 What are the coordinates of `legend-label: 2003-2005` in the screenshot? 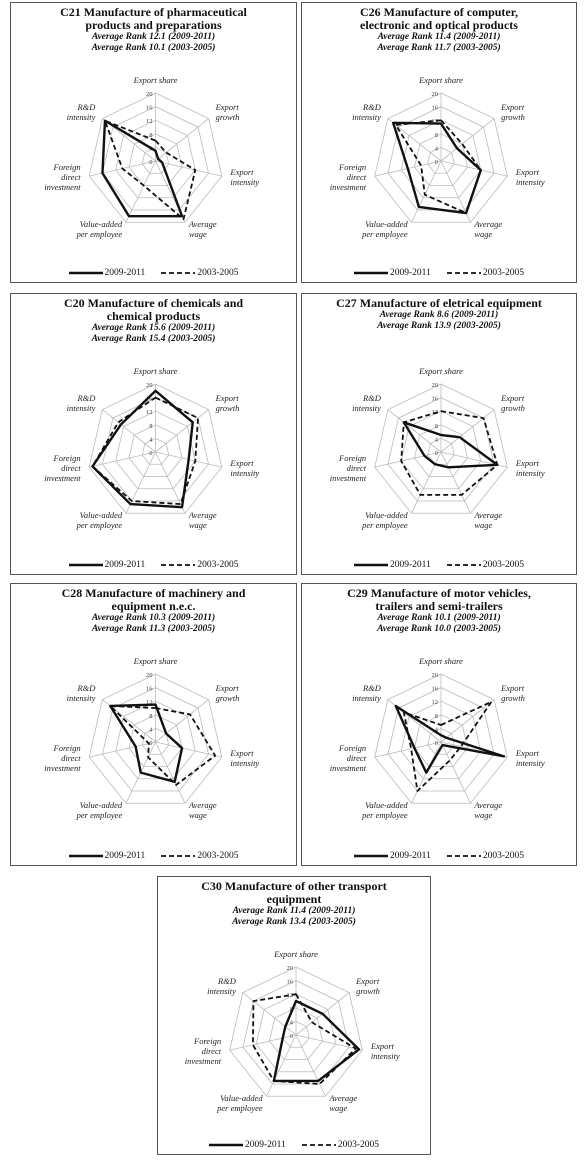 It's located at (218, 272).